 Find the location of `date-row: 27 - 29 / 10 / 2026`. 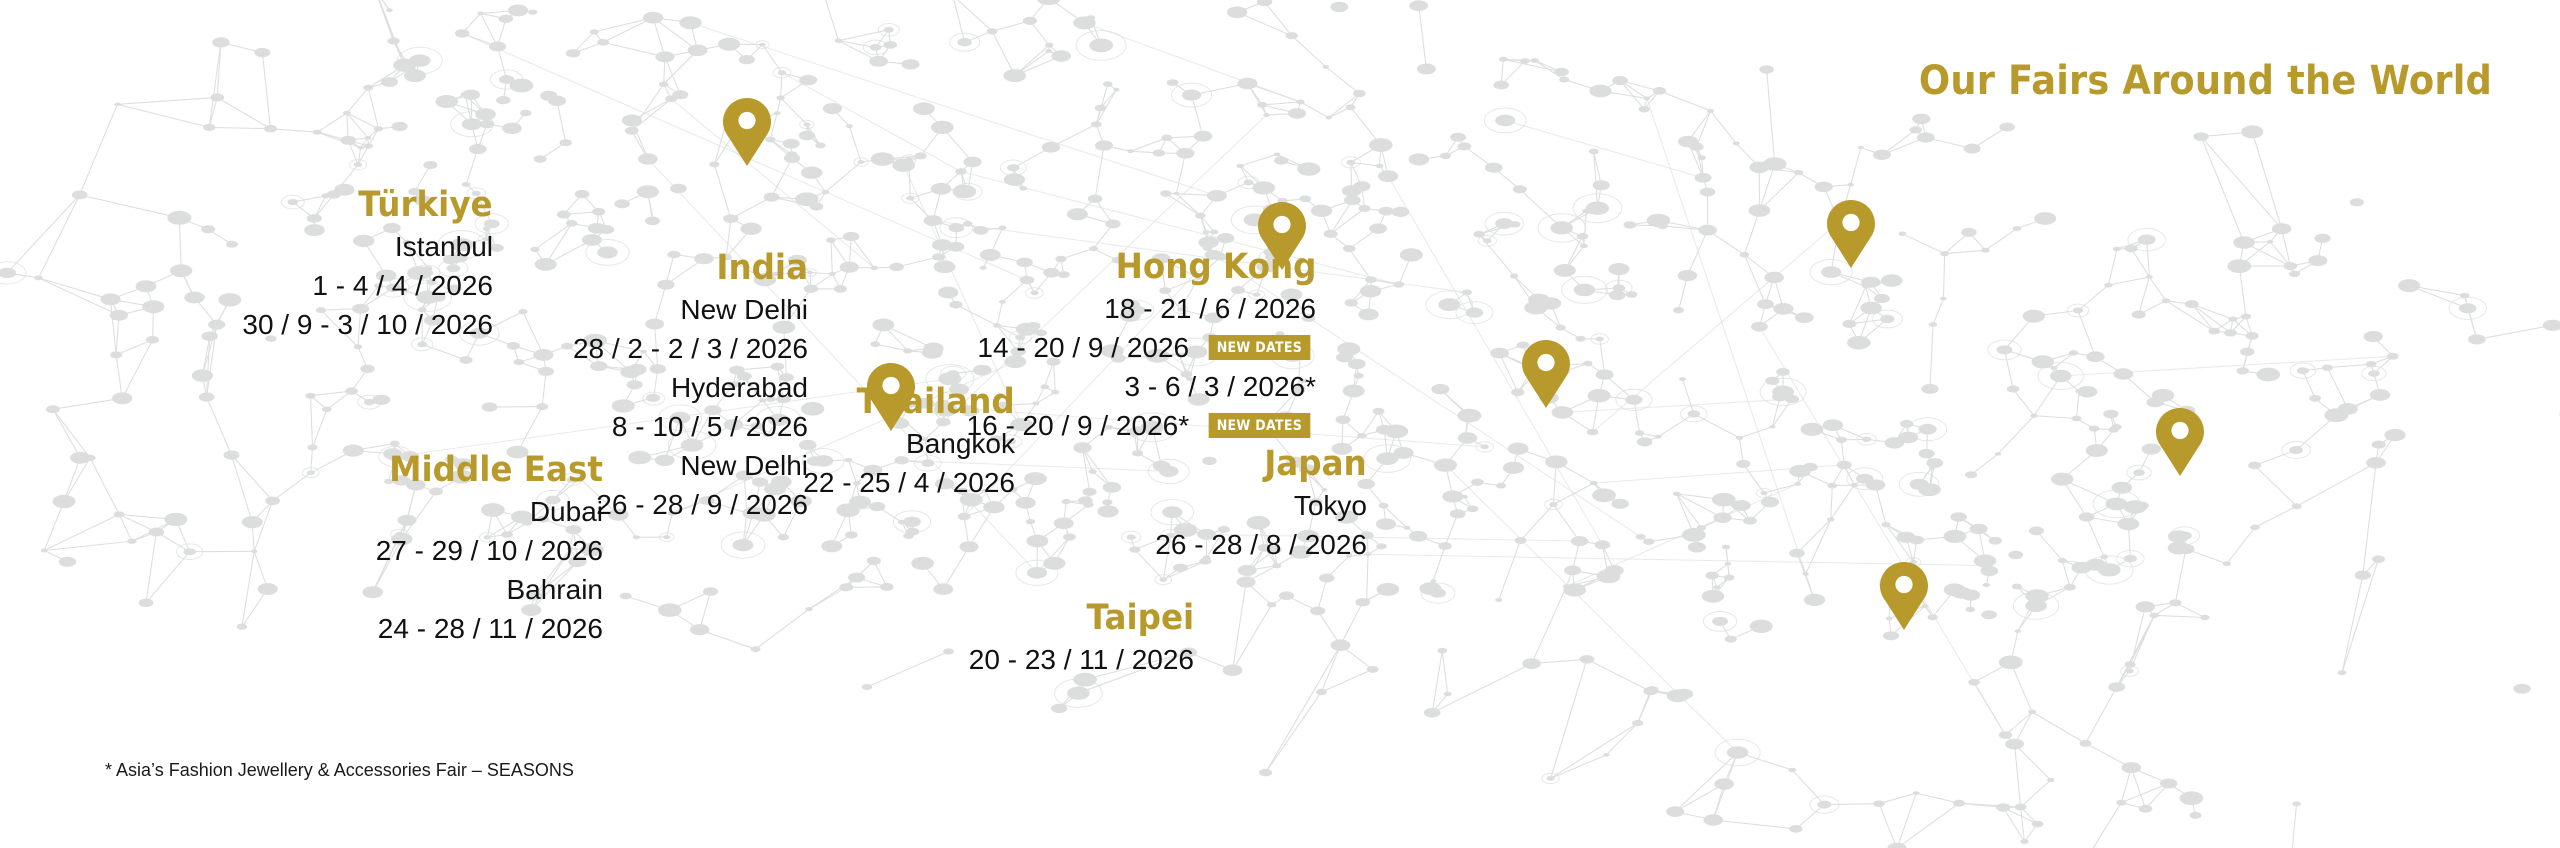

date-row: 27 - 29 / 10 / 2026 is located at coordinates (488, 550).